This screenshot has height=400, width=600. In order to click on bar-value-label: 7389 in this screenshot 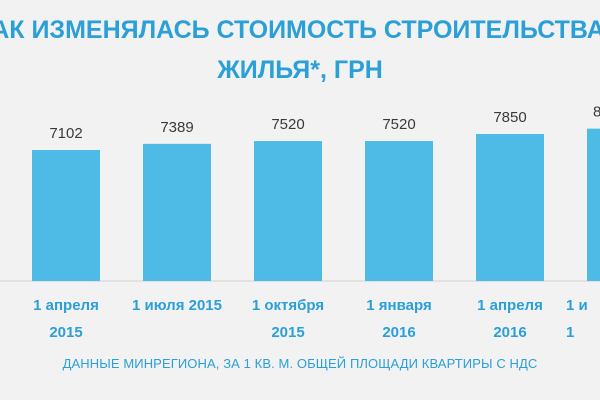, I will do `click(176, 127)`.